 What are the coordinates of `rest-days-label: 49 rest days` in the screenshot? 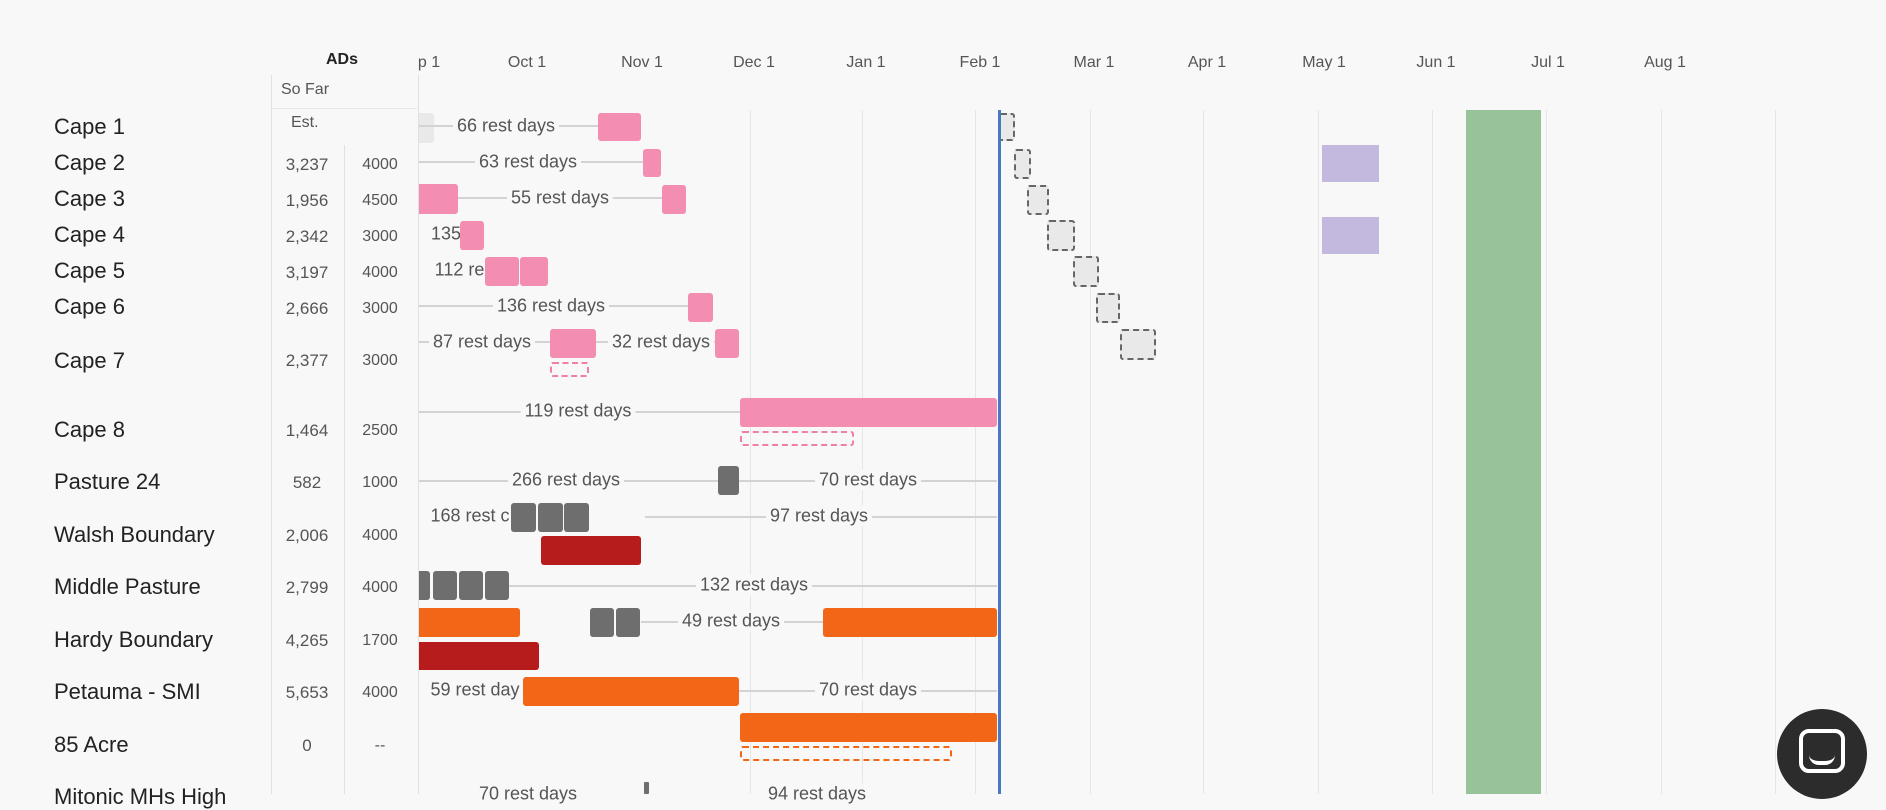 It's located at (731, 621).